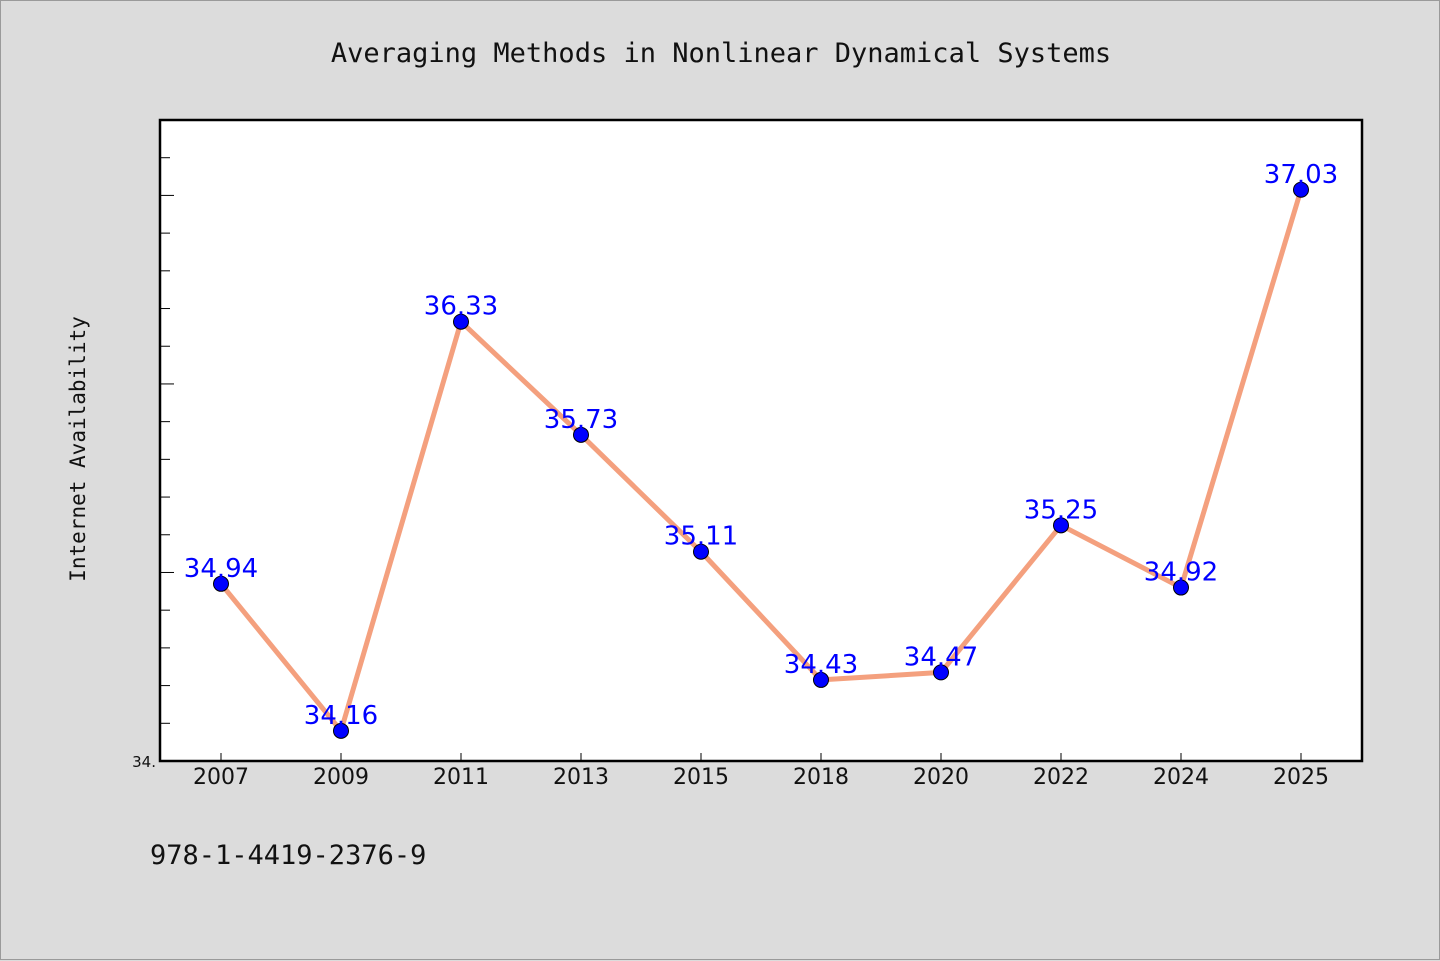 This screenshot has width=1440, height=961. Describe the element at coordinates (761, 777) in the screenshot. I see `x-tick-labels: 2007 2009 2011 2013 2015 2018 2020 2022 2024 2025` at that location.